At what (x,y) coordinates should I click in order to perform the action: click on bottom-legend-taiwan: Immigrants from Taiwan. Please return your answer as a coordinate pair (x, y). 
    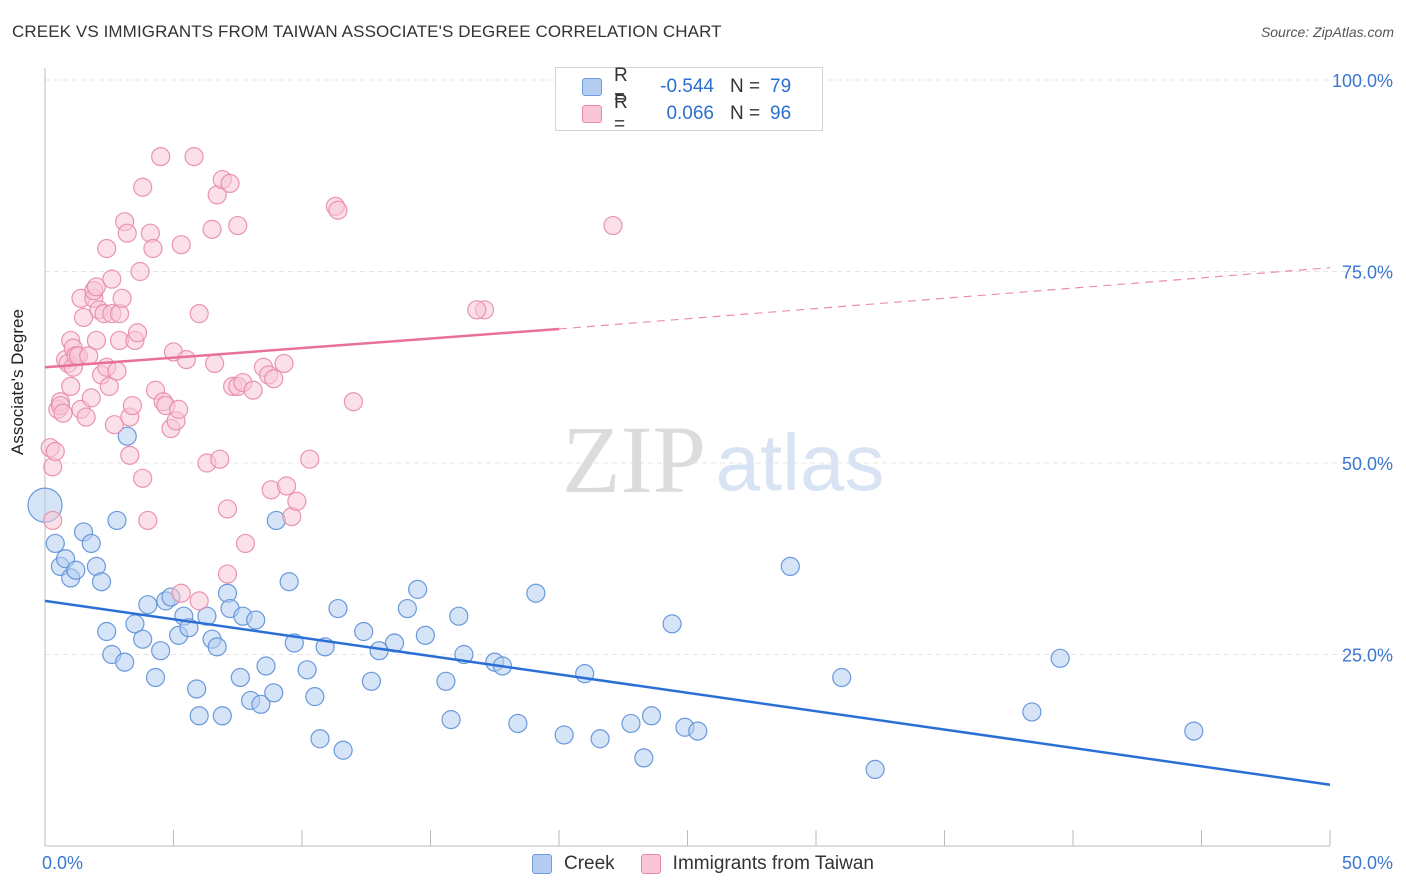
    Looking at the image, I should click on (757, 864).